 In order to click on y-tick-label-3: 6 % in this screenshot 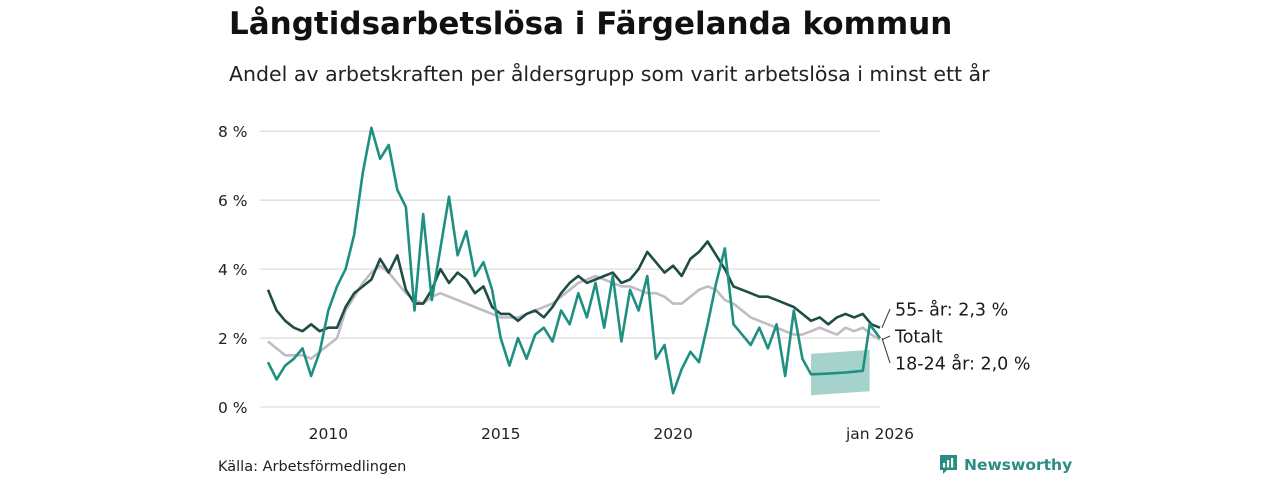, I will do `click(233, 201)`.